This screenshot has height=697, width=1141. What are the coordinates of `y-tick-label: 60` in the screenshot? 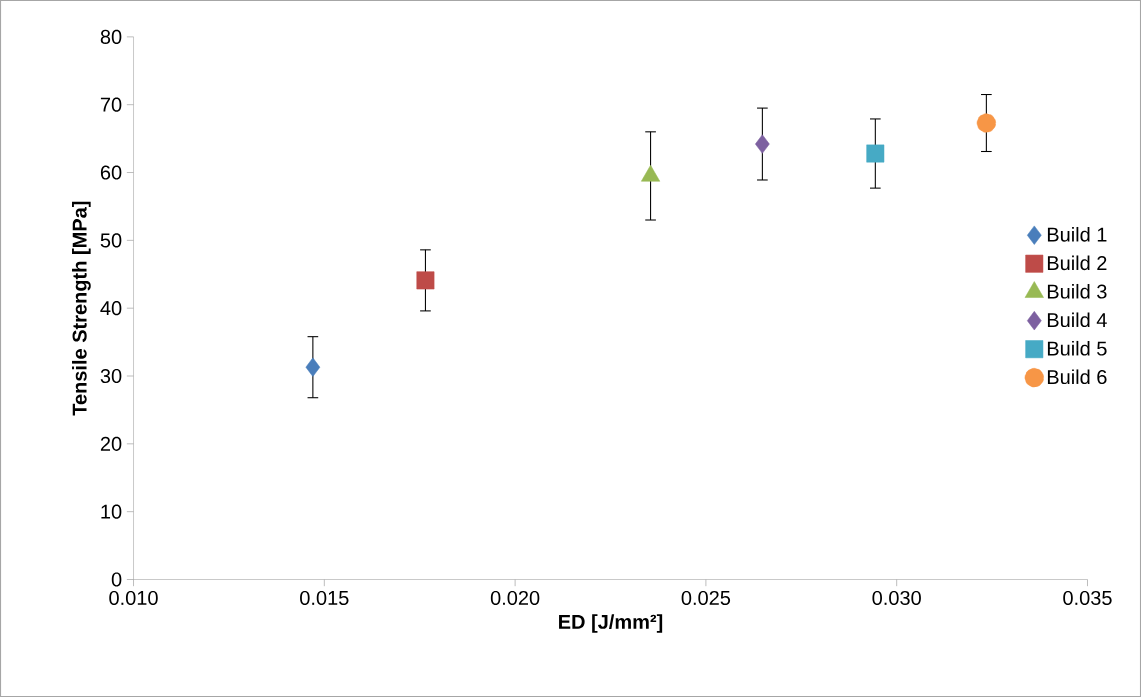 It's located at (111, 172).